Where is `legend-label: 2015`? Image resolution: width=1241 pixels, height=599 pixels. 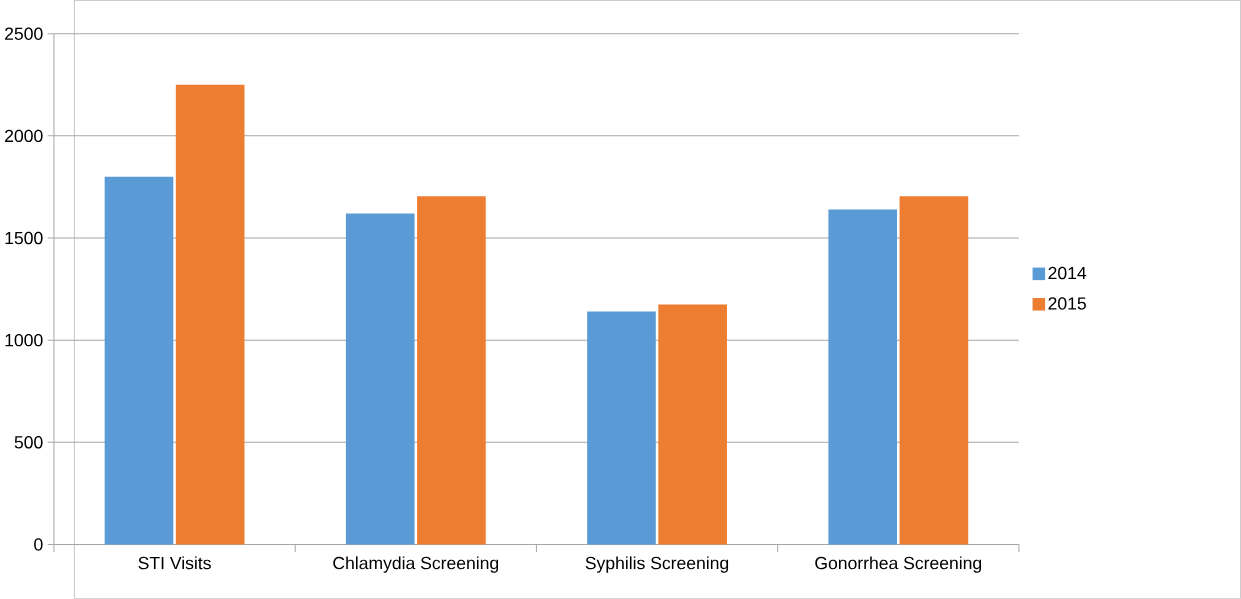
legend-label: 2015 is located at coordinates (1067, 303).